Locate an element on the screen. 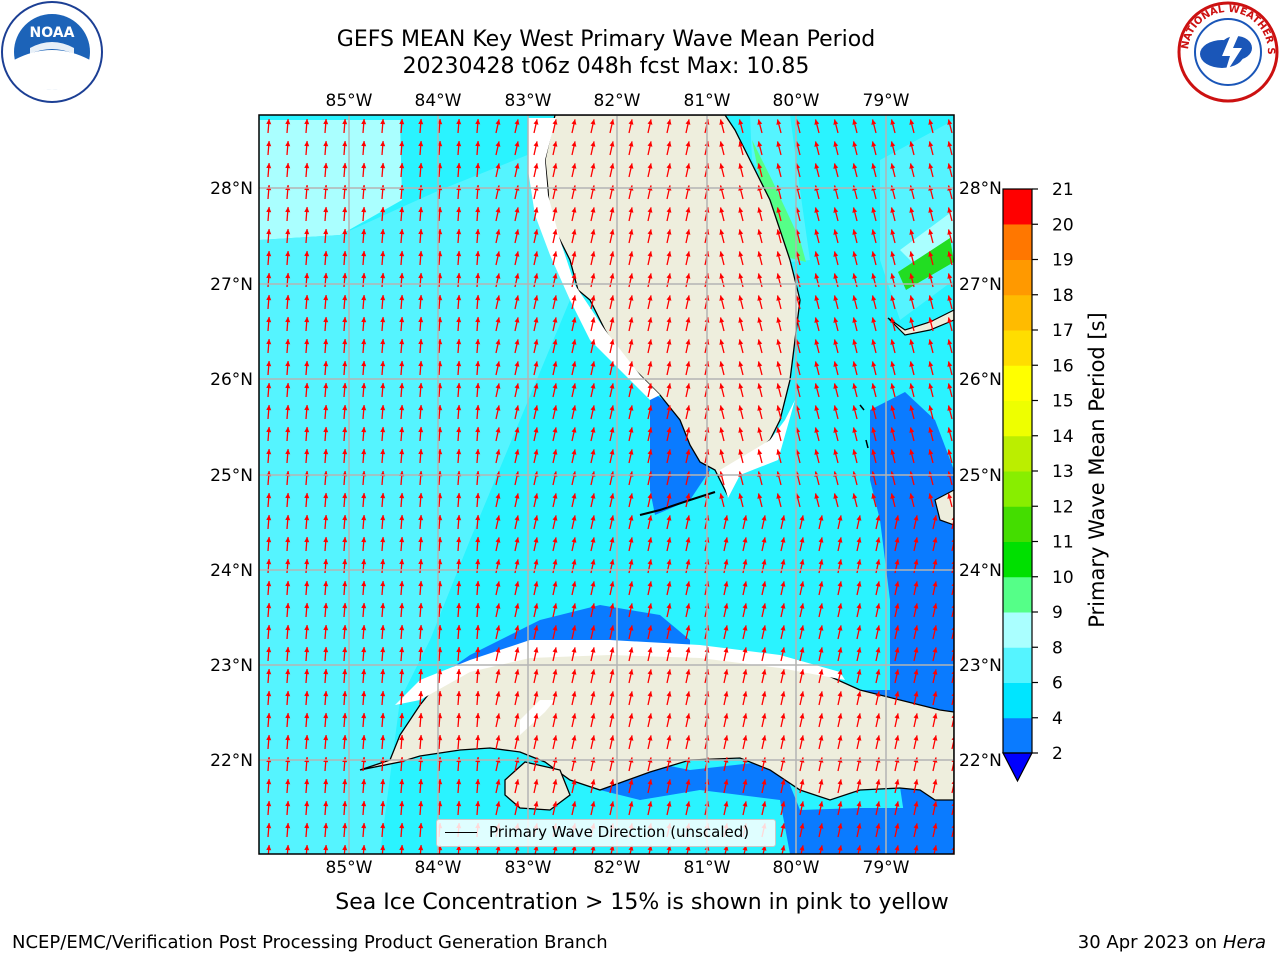  lon-label-bottom: 84°W is located at coordinates (438, 868).